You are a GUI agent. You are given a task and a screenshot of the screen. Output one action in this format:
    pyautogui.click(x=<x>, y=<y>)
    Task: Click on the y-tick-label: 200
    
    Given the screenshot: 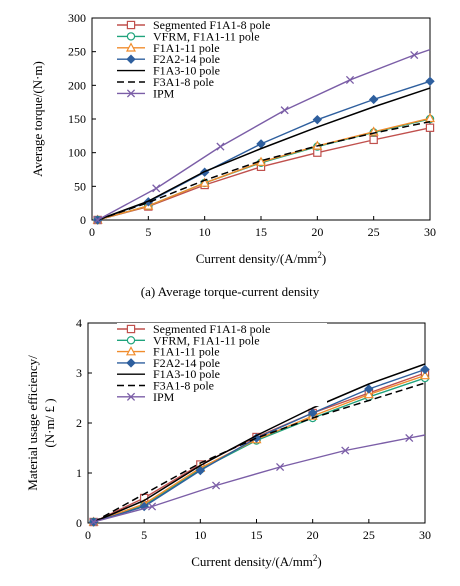 What is the action you would take?
    pyautogui.click(x=77, y=85)
    